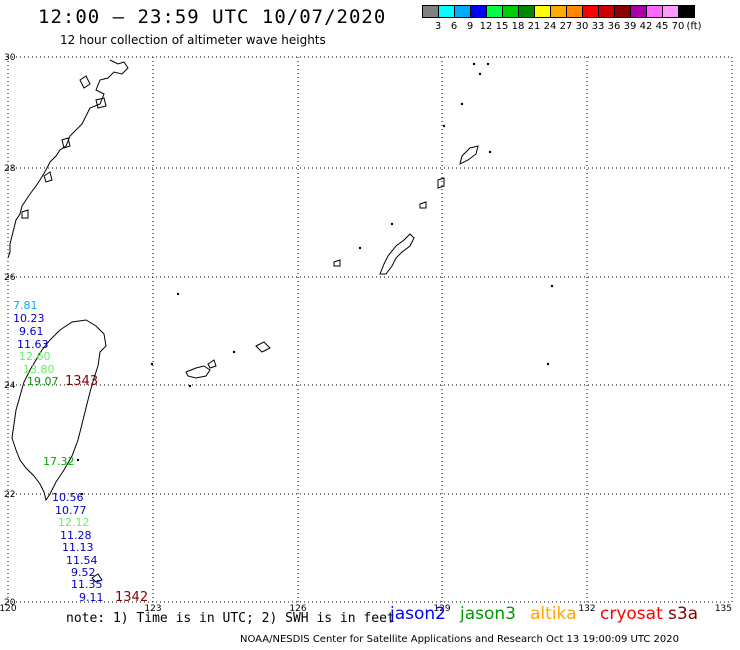 This screenshot has width=740, height=650. What do you see at coordinates (438, 26) in the screenshot?
I see `color-scale-label: 3` at bounding box center [438, 26].